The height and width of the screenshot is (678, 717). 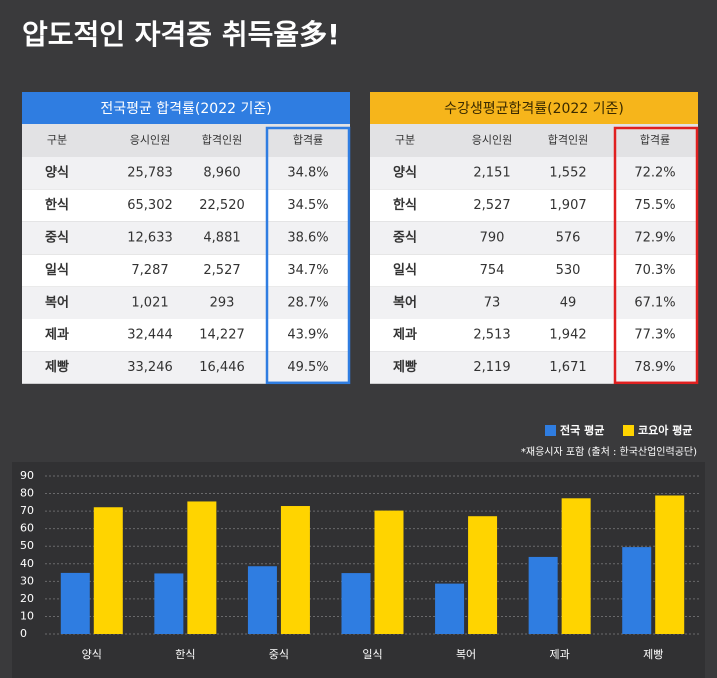 I want to click on table-cell: 제빵, so click(x=405, y=367).